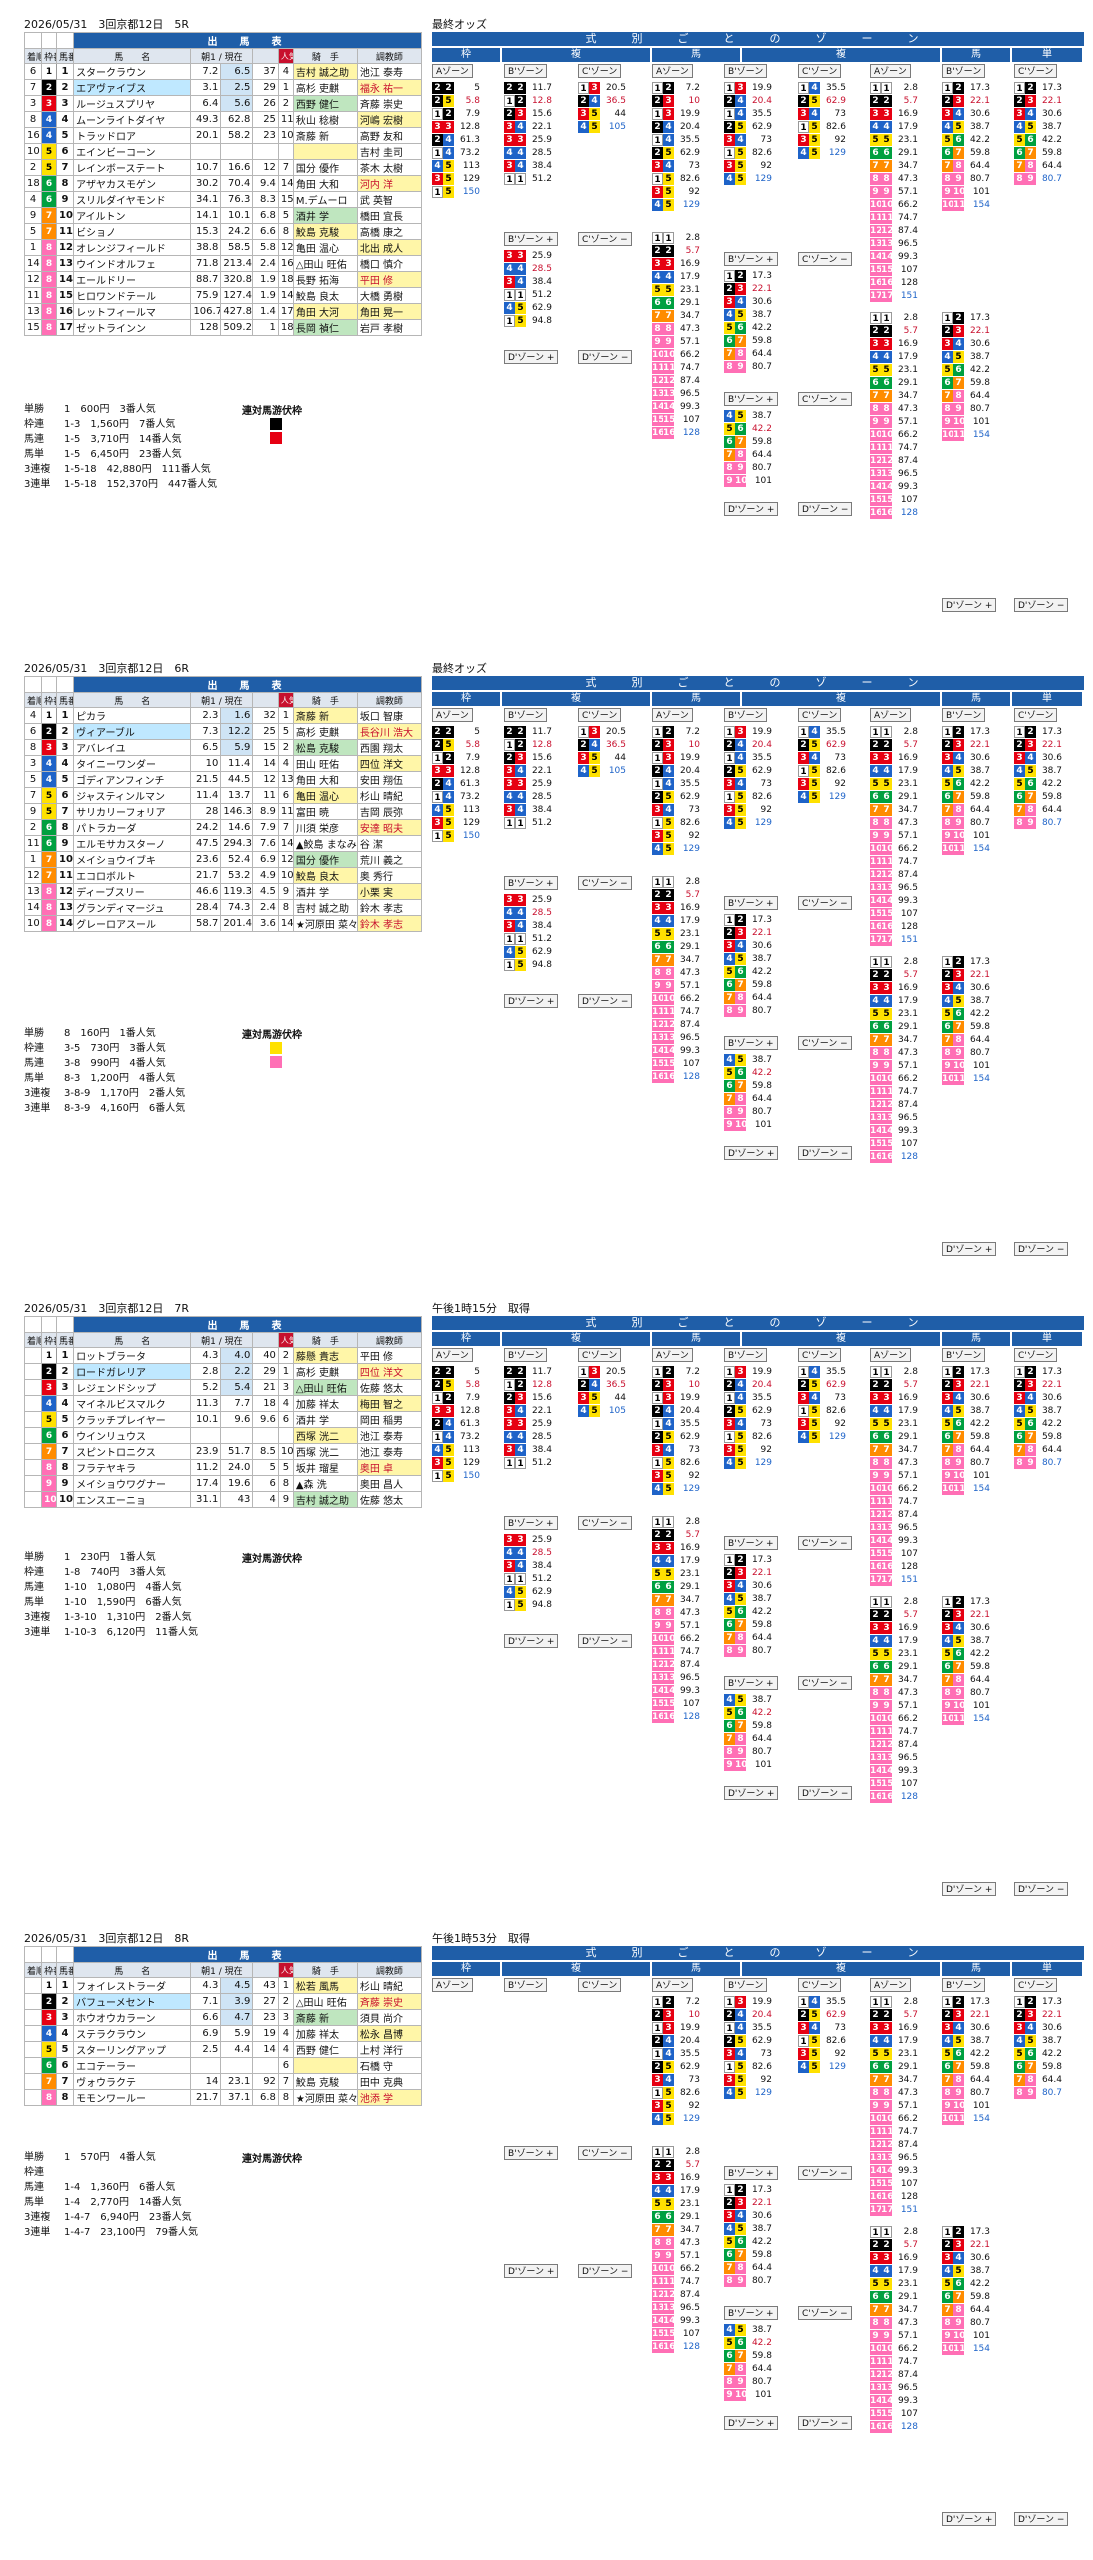  What do you see at coordinates (729, 1599) in the screenshot?
I see `zone-chip-a: 4` at bounding box center [729, 1599].